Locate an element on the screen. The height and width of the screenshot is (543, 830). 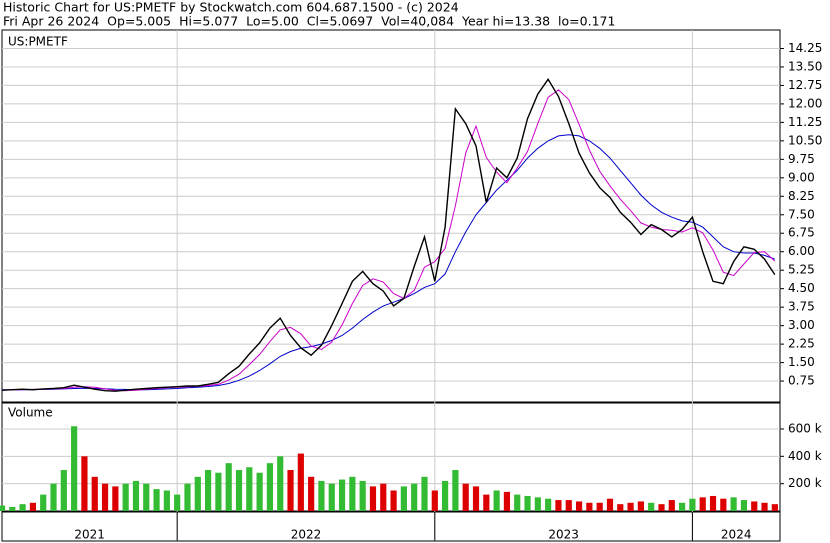
symbol-label: US:PMETF is located at coordinates (38, 42).